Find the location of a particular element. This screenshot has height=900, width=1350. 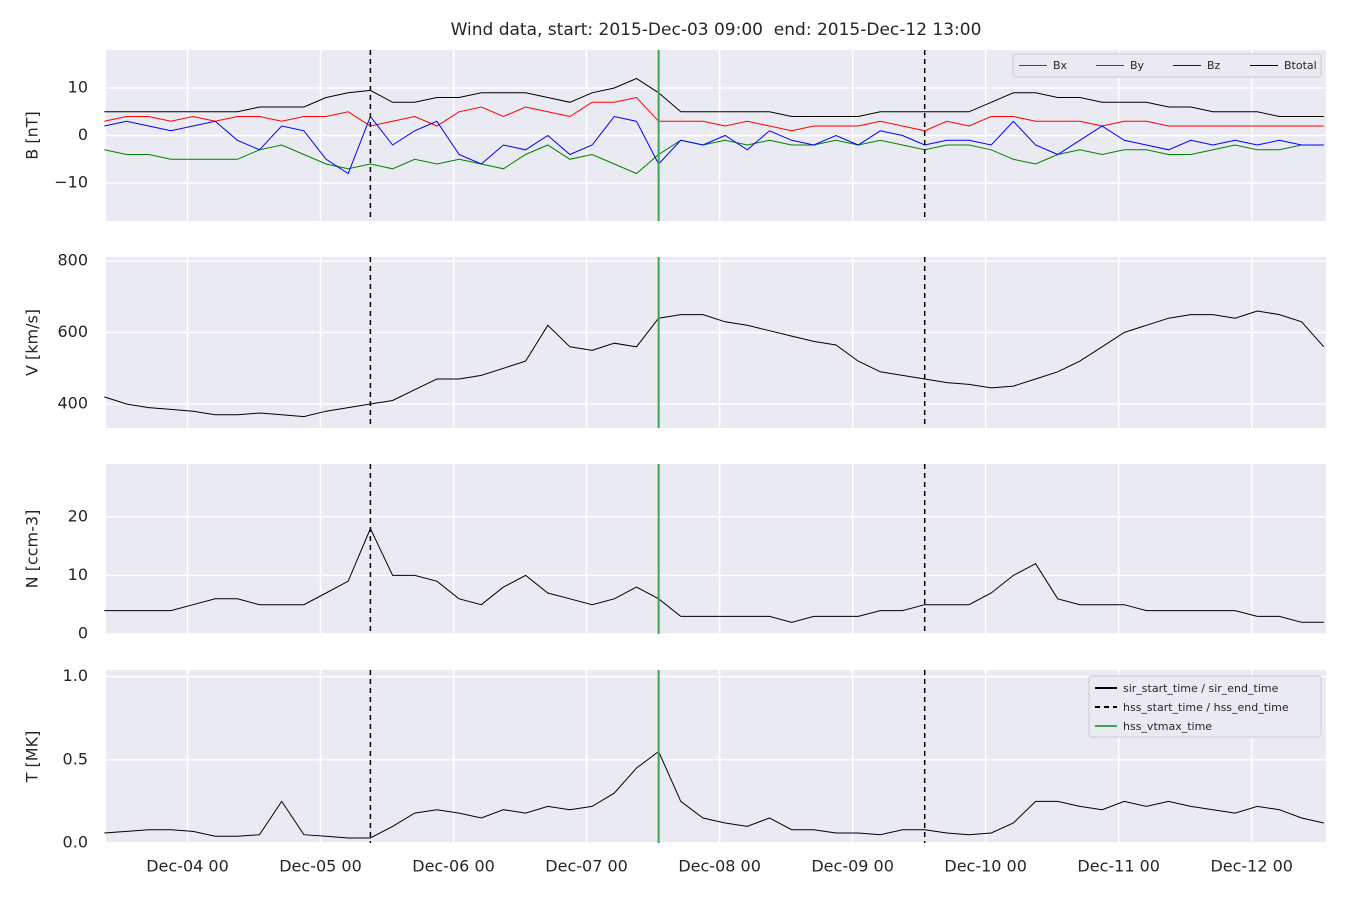

y-tick-label: 400 is located at coordinates (72, 403).